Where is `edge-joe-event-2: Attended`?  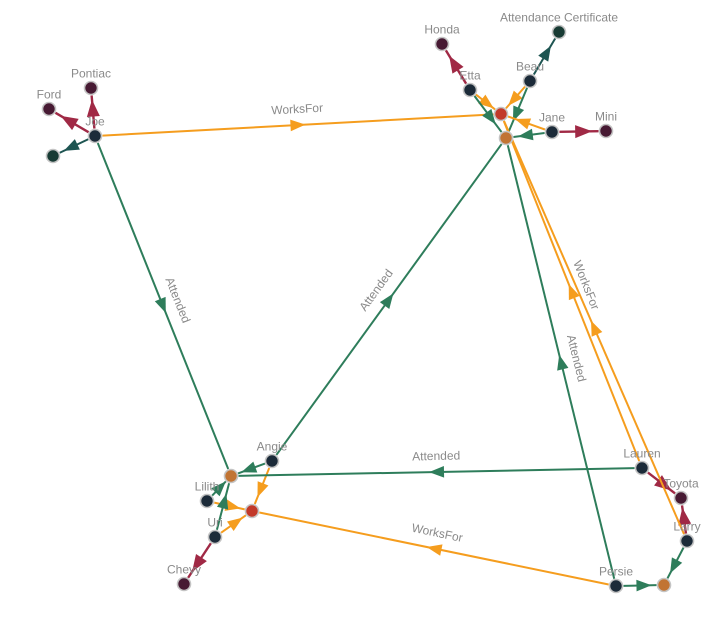 edge-joe-event-2: Attended is located at coordinates (163, 306).